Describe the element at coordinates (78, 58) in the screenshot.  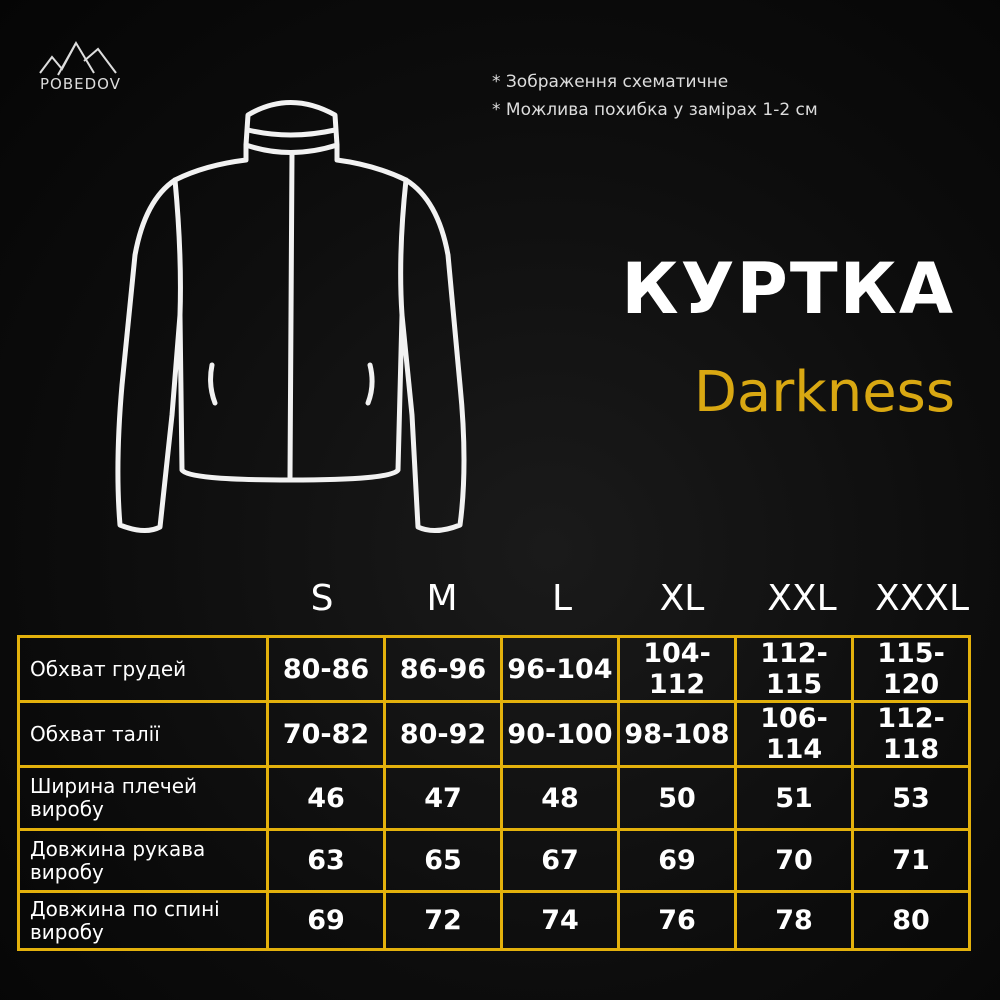
I see `mountain-logo-icon` at that location.